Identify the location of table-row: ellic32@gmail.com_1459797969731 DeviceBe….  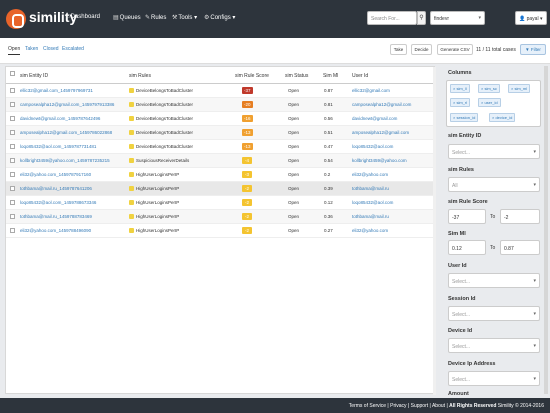
(221, 91).